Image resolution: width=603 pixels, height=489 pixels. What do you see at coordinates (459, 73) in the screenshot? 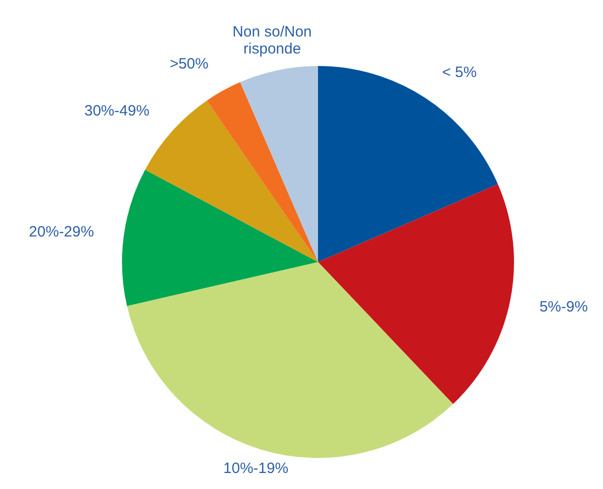
I see `slice-label: < 5%` at bounding box center [459, 73].